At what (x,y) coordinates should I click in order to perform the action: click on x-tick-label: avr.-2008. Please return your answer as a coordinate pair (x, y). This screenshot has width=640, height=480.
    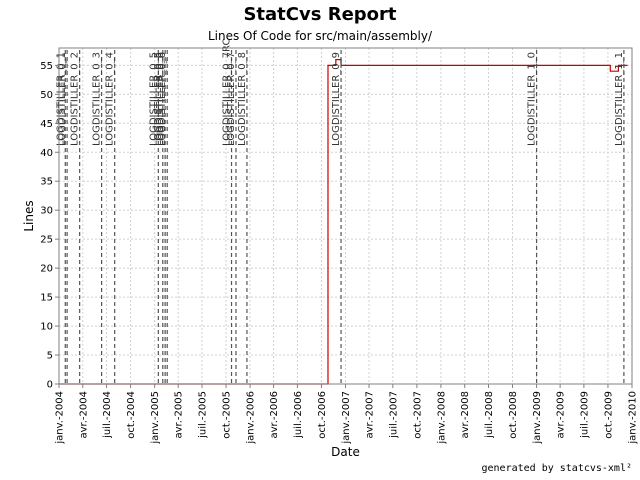
    Looking at the image, I should click on (465, 414).